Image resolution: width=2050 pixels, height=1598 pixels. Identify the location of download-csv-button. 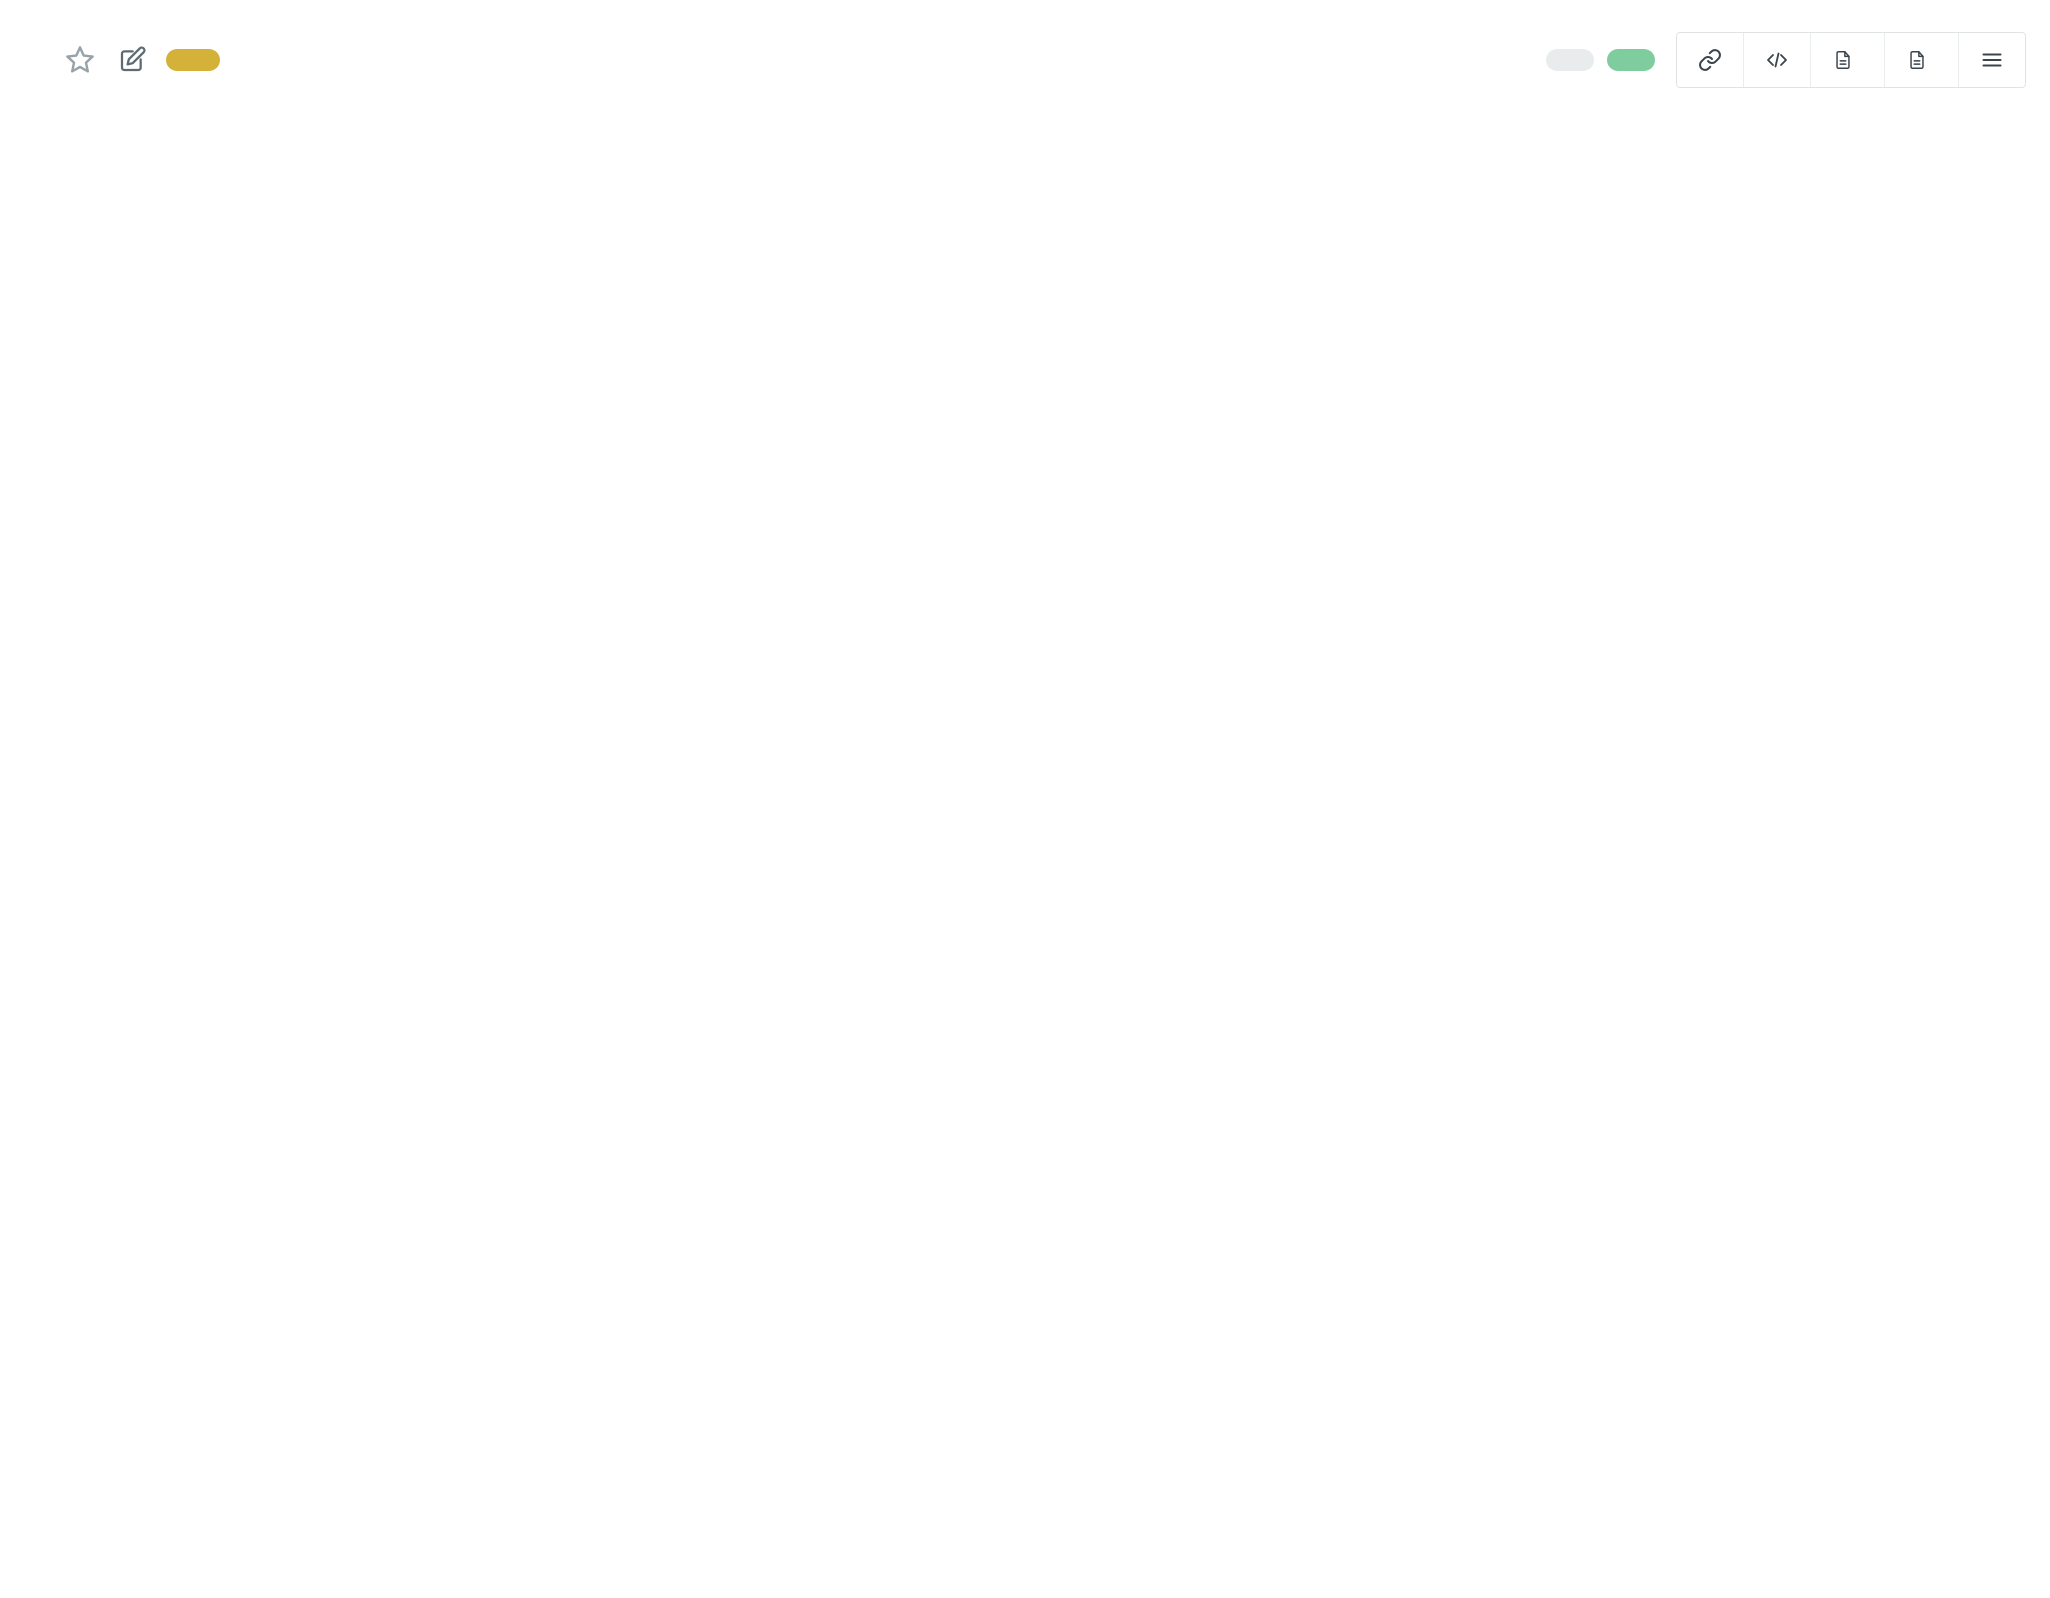
(1921, 60).